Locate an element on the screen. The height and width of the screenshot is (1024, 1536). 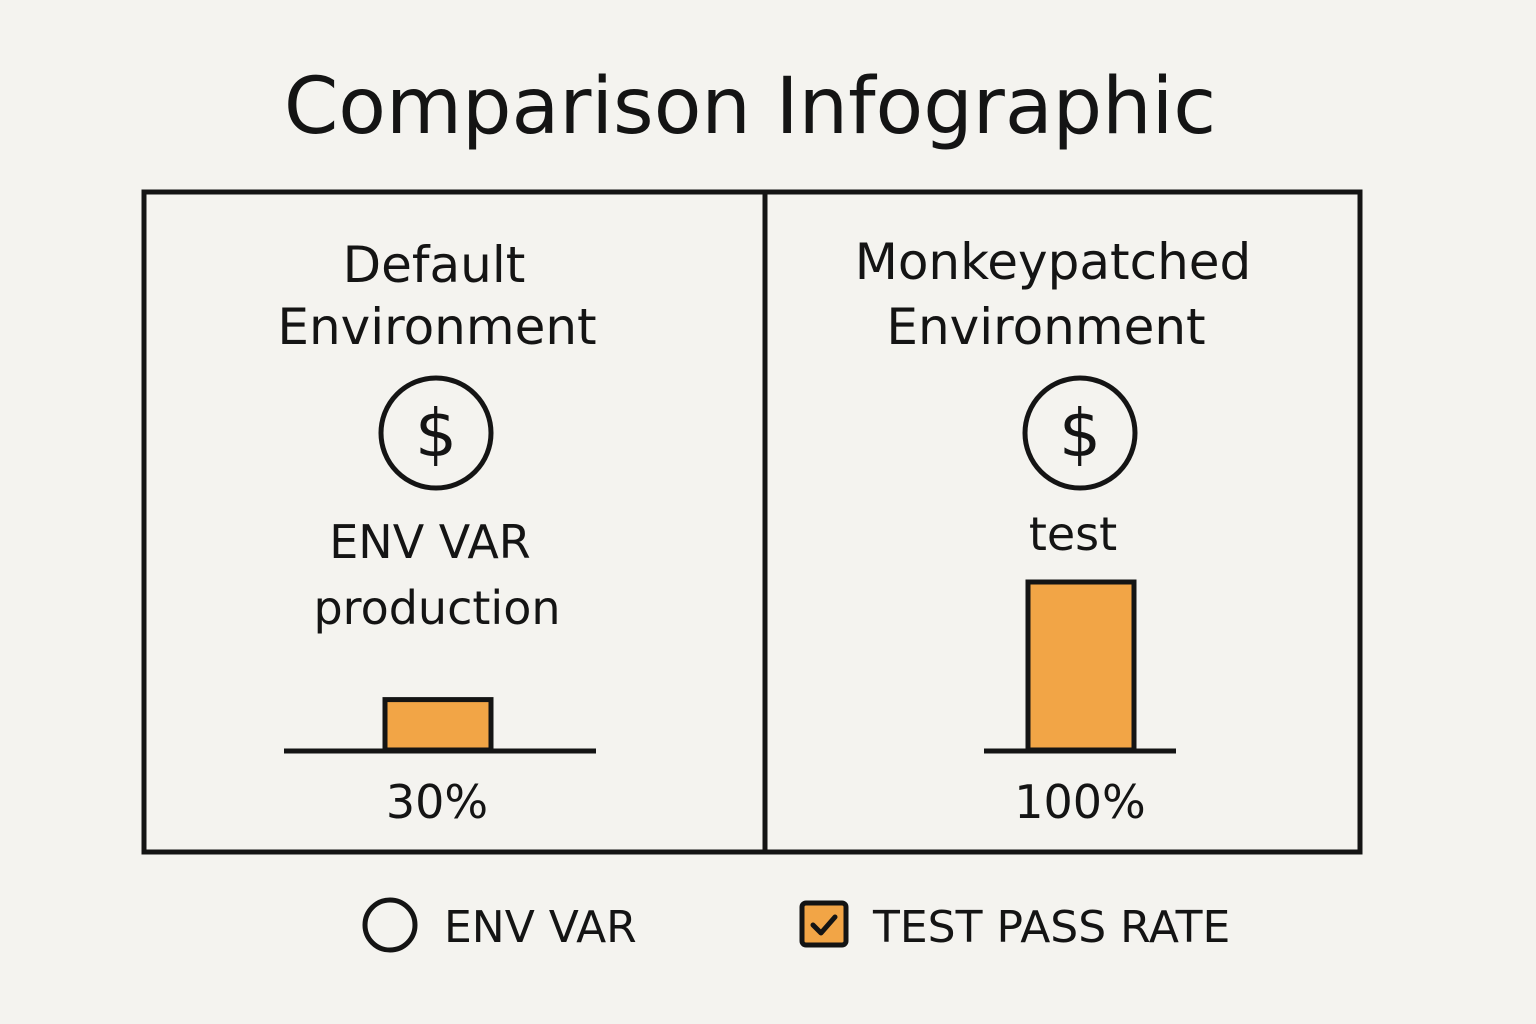
checkbox-icon is located at coordinates (824, 924).